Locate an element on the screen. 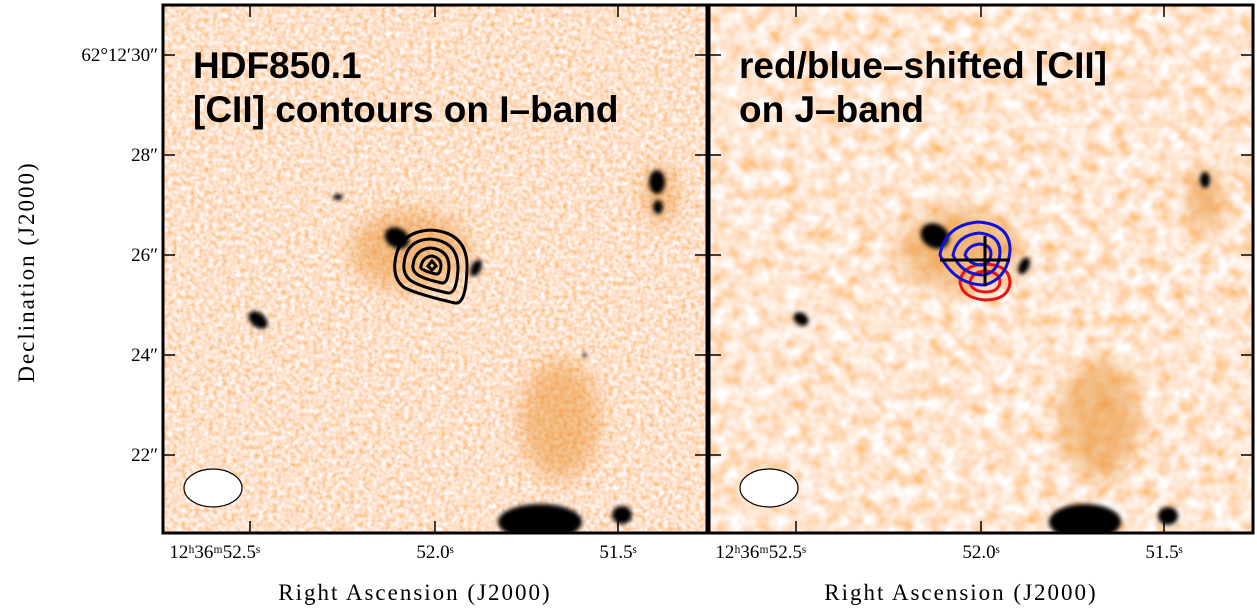 The image size is (1257, 609). panel-title: [CII] contours on I–band is located at coordinates (405, 109).